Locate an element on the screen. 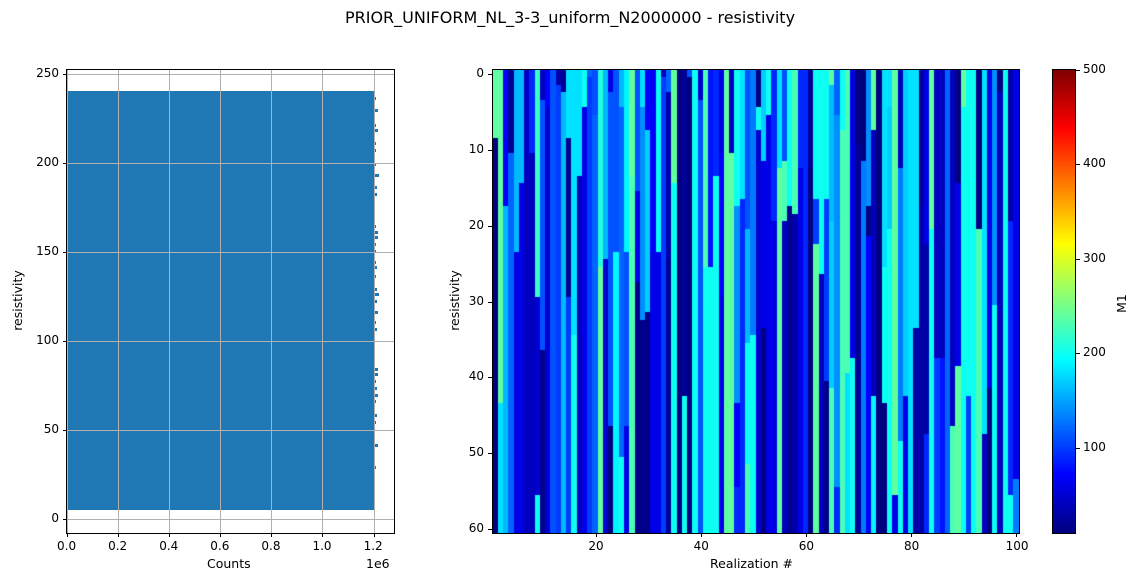  x-tick-label: 0.2 is located at coordinates (118, 546).